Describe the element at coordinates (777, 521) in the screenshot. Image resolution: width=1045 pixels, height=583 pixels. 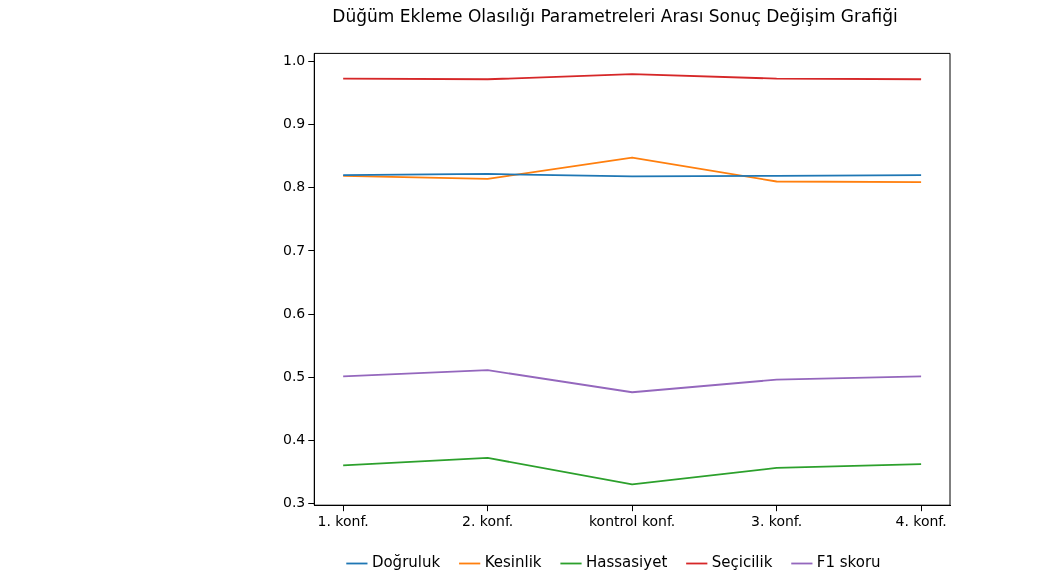
I see `x-tick-label: 3. konf.` at that location.